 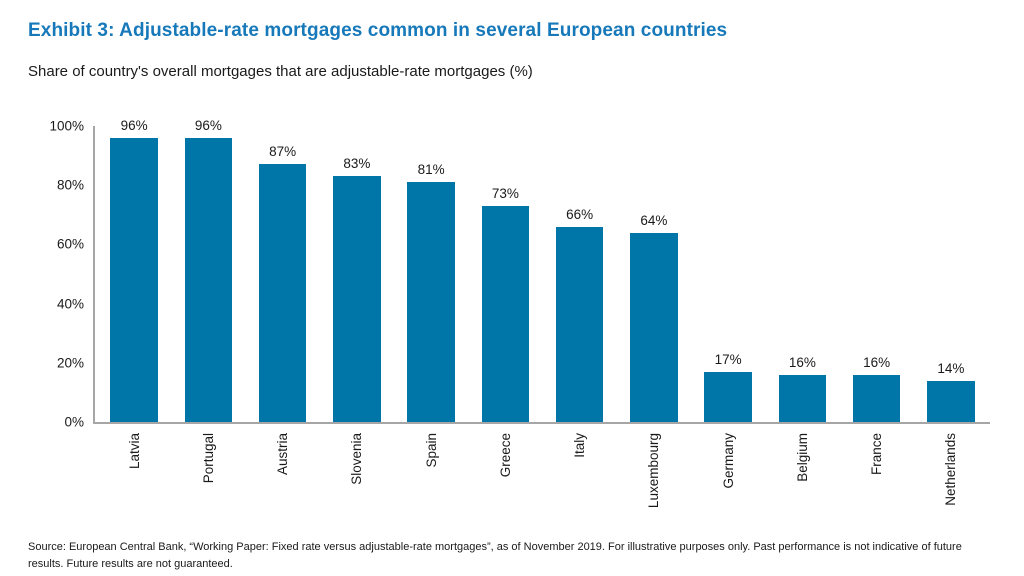 I want to click on bar-value-label: 87%, so click(x=283, y=152).